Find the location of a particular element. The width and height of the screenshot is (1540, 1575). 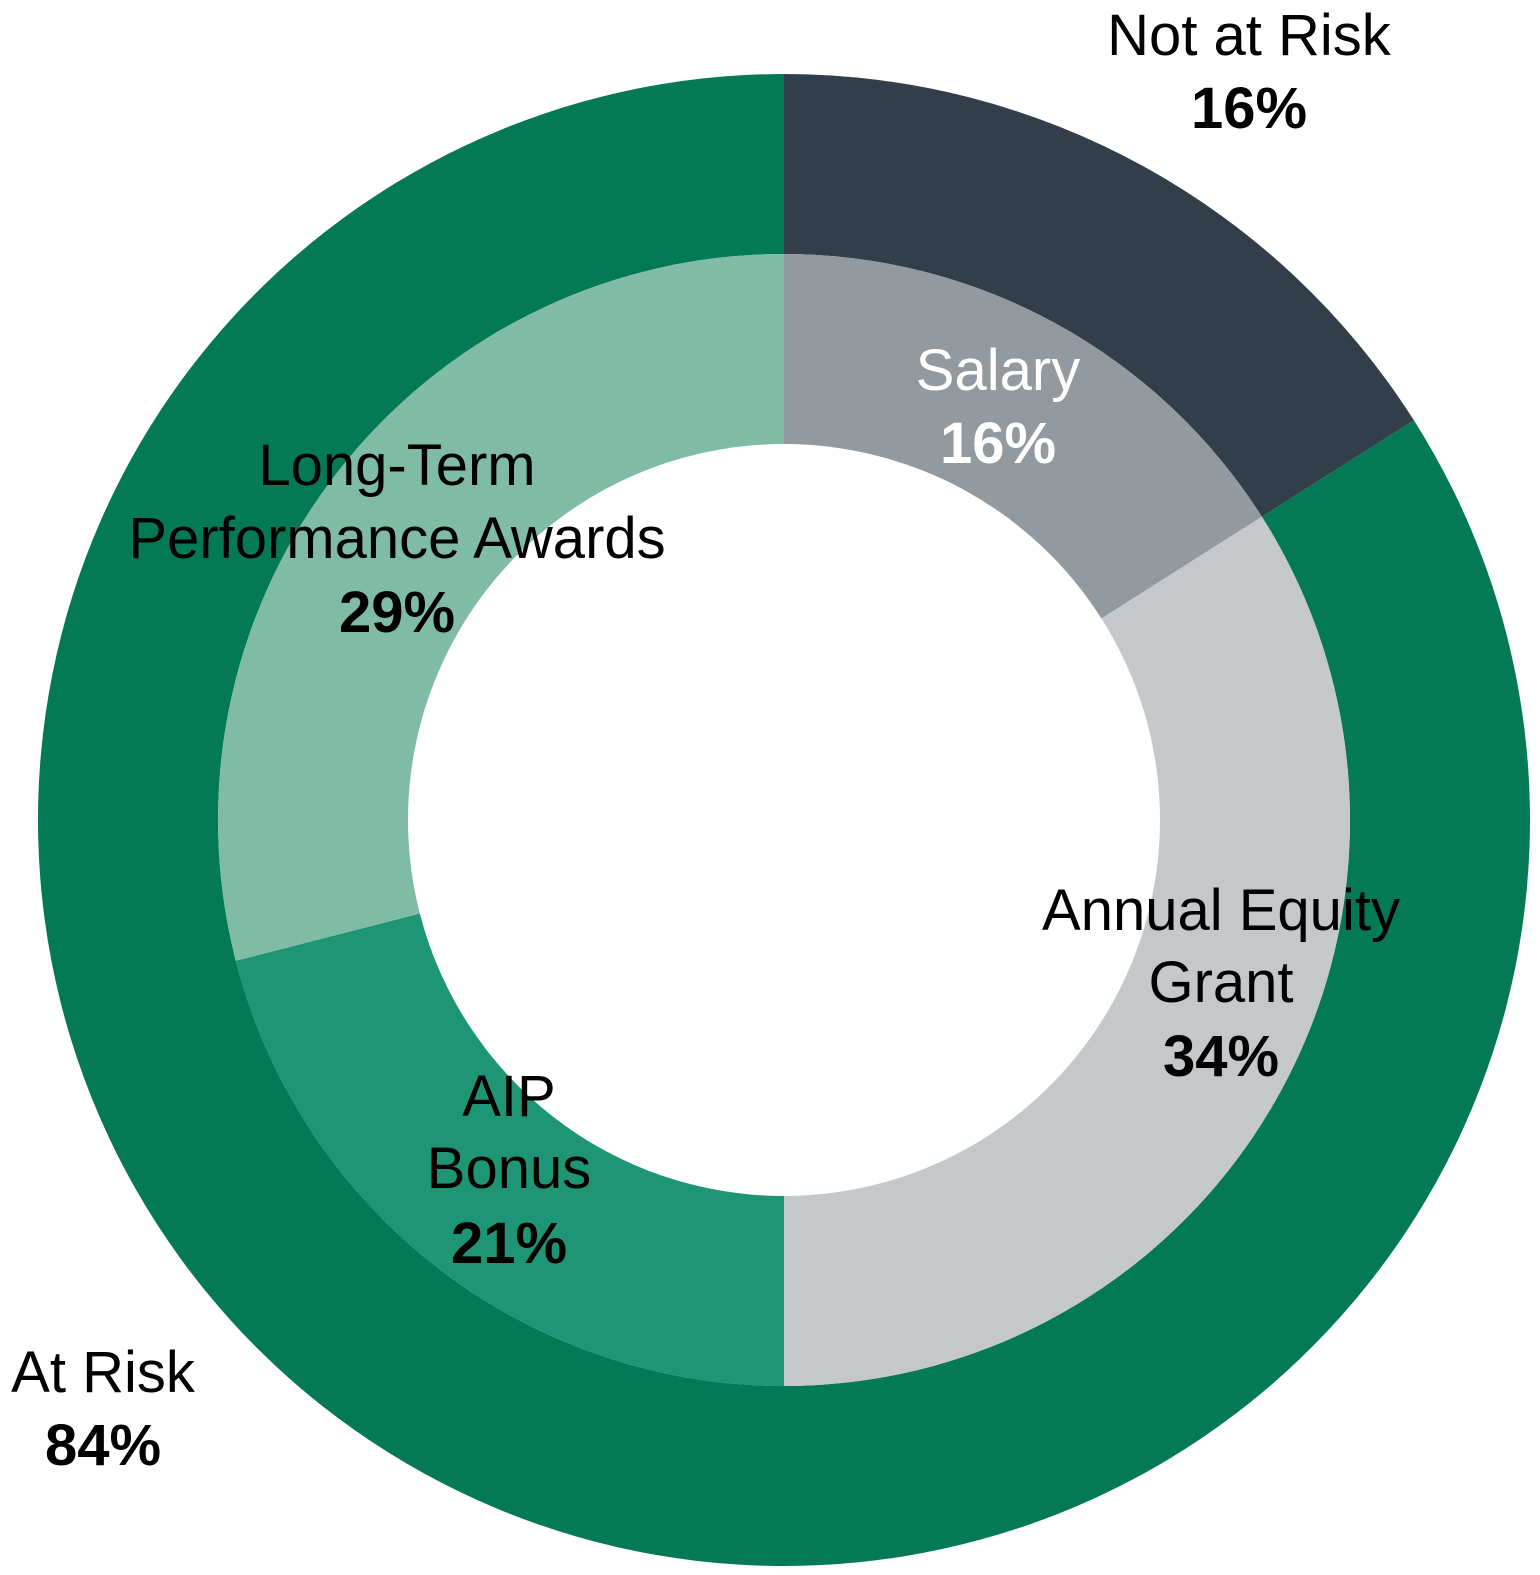

salary-label: Salary is located at coordinates (998, 370).